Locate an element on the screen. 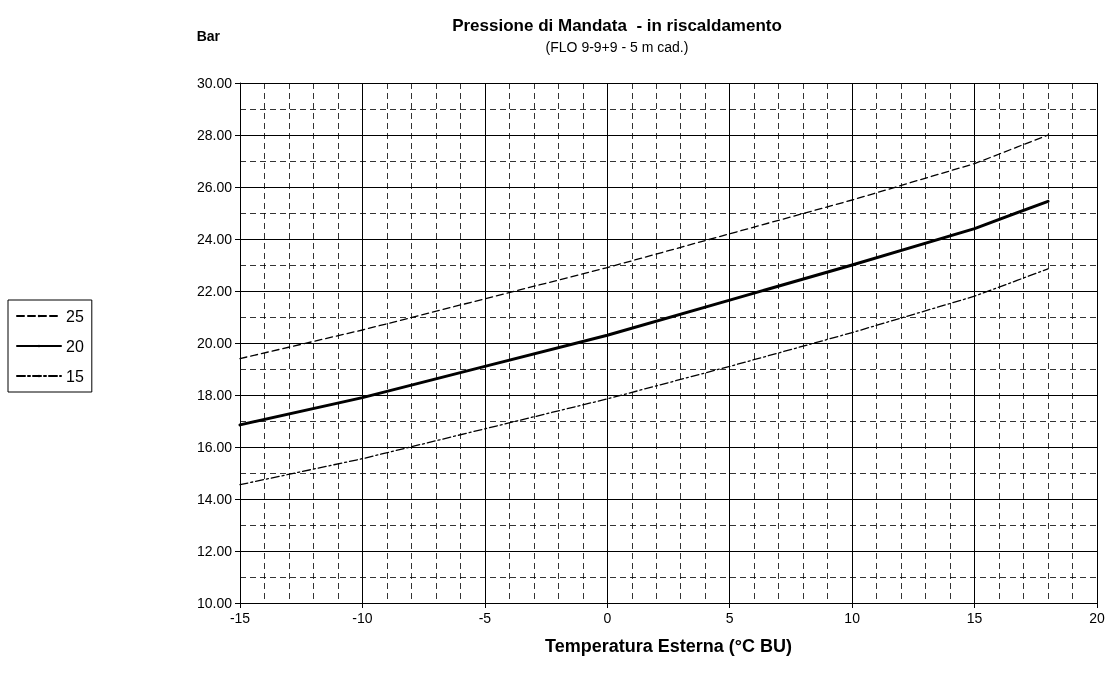  x-tick-label: 10 is located at coordinates (852, 618).